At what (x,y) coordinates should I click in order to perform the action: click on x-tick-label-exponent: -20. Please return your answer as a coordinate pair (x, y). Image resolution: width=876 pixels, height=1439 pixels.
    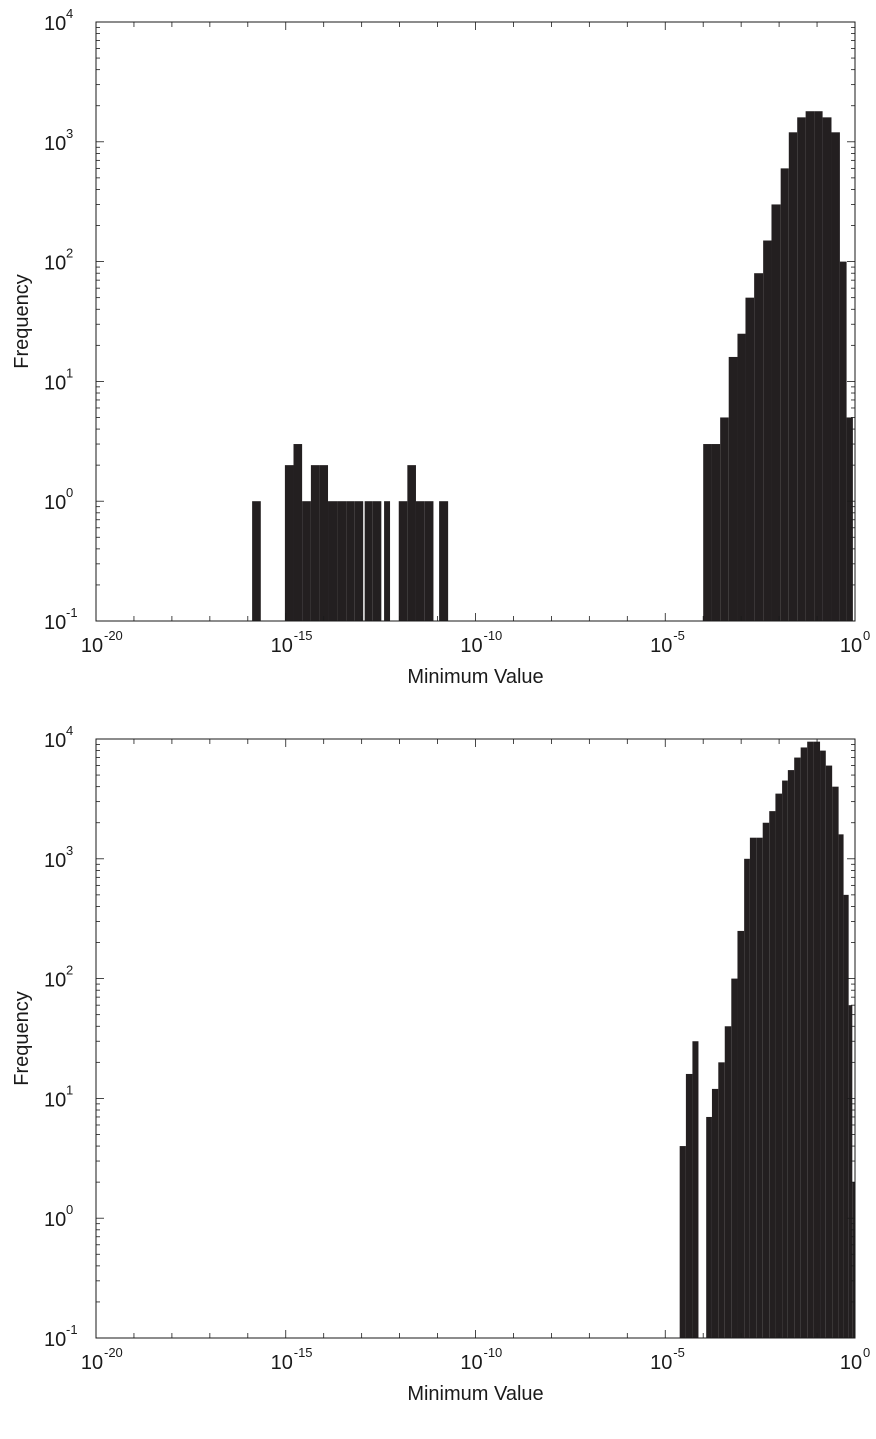
    Looking at the image, I should click on (113, 1352).